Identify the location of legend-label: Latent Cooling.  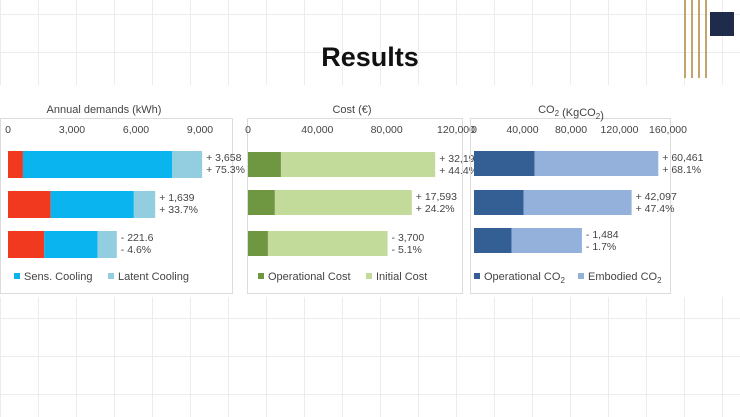
(153, 277).